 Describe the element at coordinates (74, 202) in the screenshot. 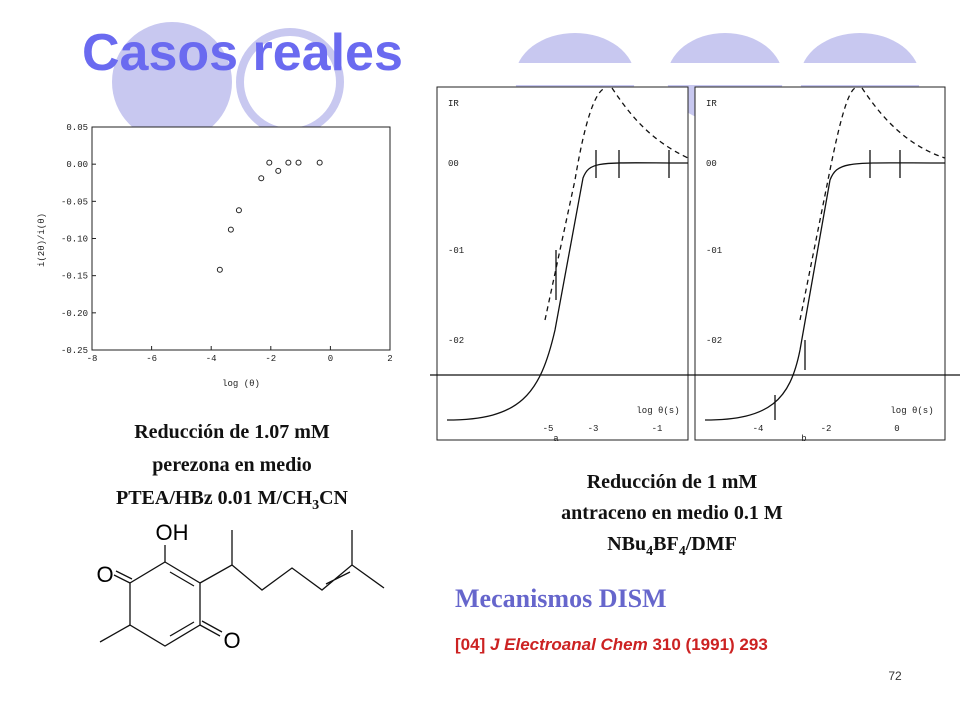

I see `y-tick-label: -0.05` at that location.